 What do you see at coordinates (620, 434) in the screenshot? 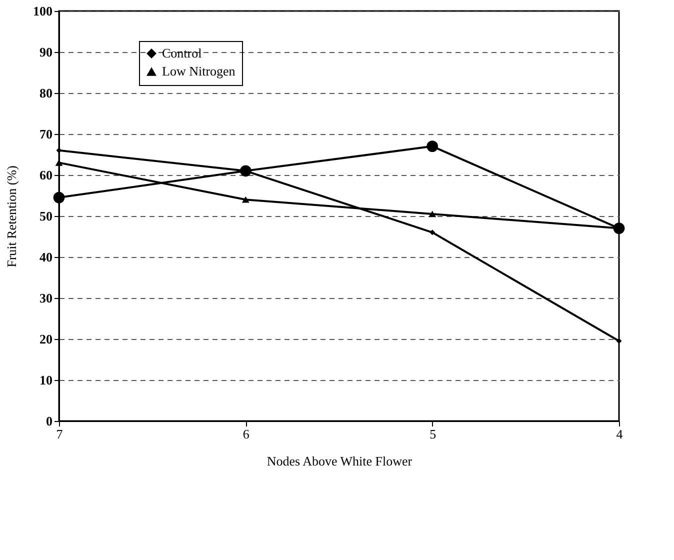
I see `x-tick-label: 4` at bounding box center [620, 434].